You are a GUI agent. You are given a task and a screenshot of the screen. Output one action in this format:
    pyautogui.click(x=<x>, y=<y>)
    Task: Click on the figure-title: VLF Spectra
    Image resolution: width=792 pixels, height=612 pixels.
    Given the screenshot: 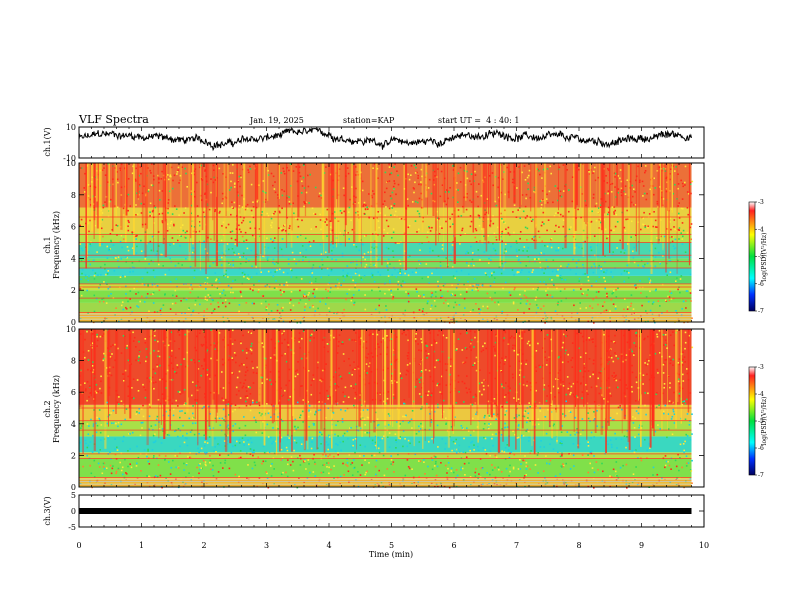 What is the action you would take?
    pyautogui.click(x=113, y=119)
    